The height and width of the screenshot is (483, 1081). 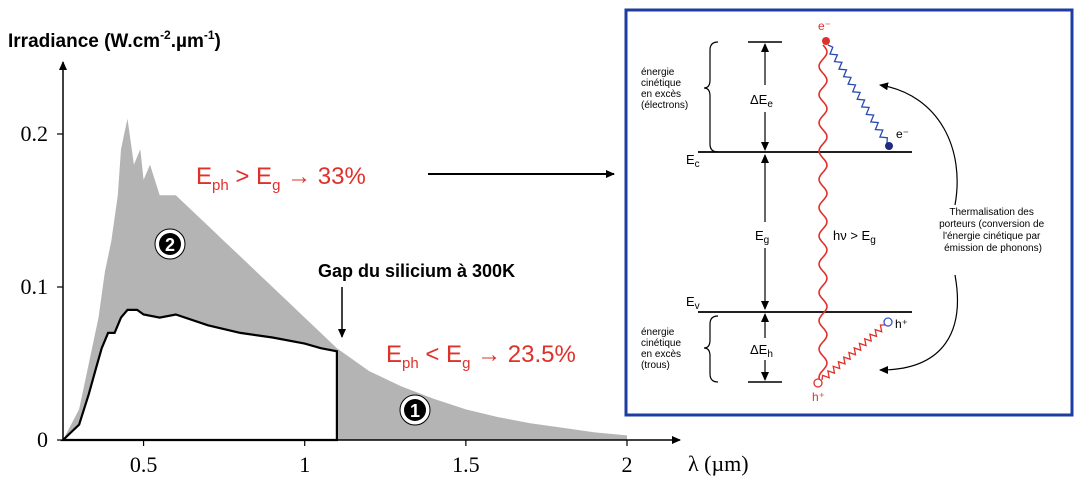 What do you see at coordinates (826, 41) in the screenshot?
I see `electron-top-dot` at bounding box center [826, 41].